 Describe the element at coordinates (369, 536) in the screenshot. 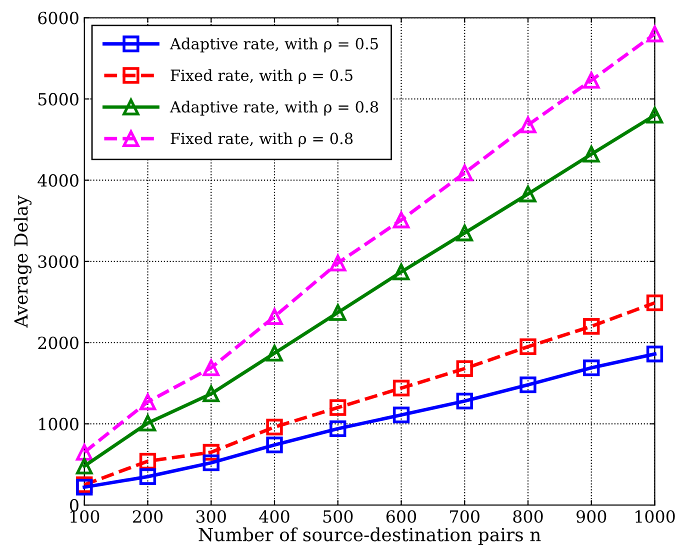

I see `x-axis-title: Number of source-destination pairs n` at that location.